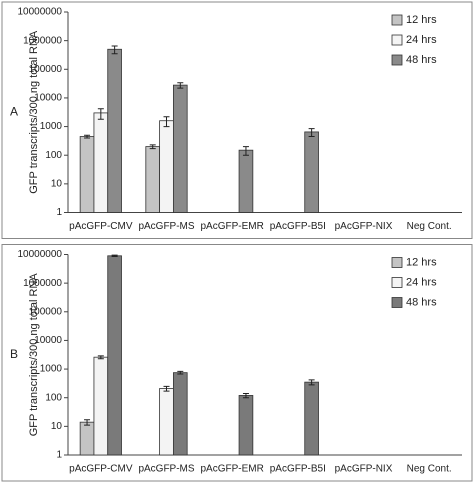 This screenshot has height=485, width=474. Describe the element at coordinates (14, 111) in the screenshot. I see `panel-label: A` at that location.